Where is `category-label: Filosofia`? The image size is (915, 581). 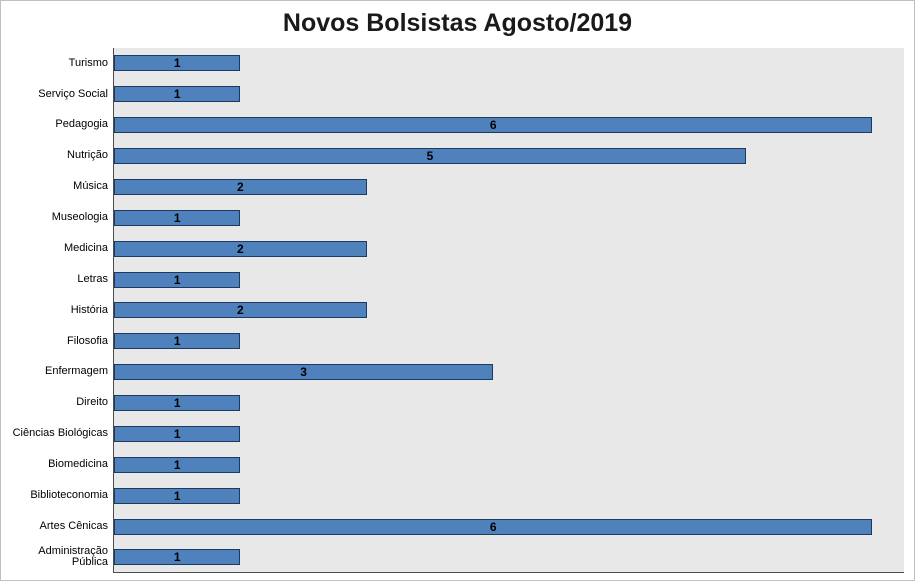
category-label: Filosofia is located at coordinates (87, 340).